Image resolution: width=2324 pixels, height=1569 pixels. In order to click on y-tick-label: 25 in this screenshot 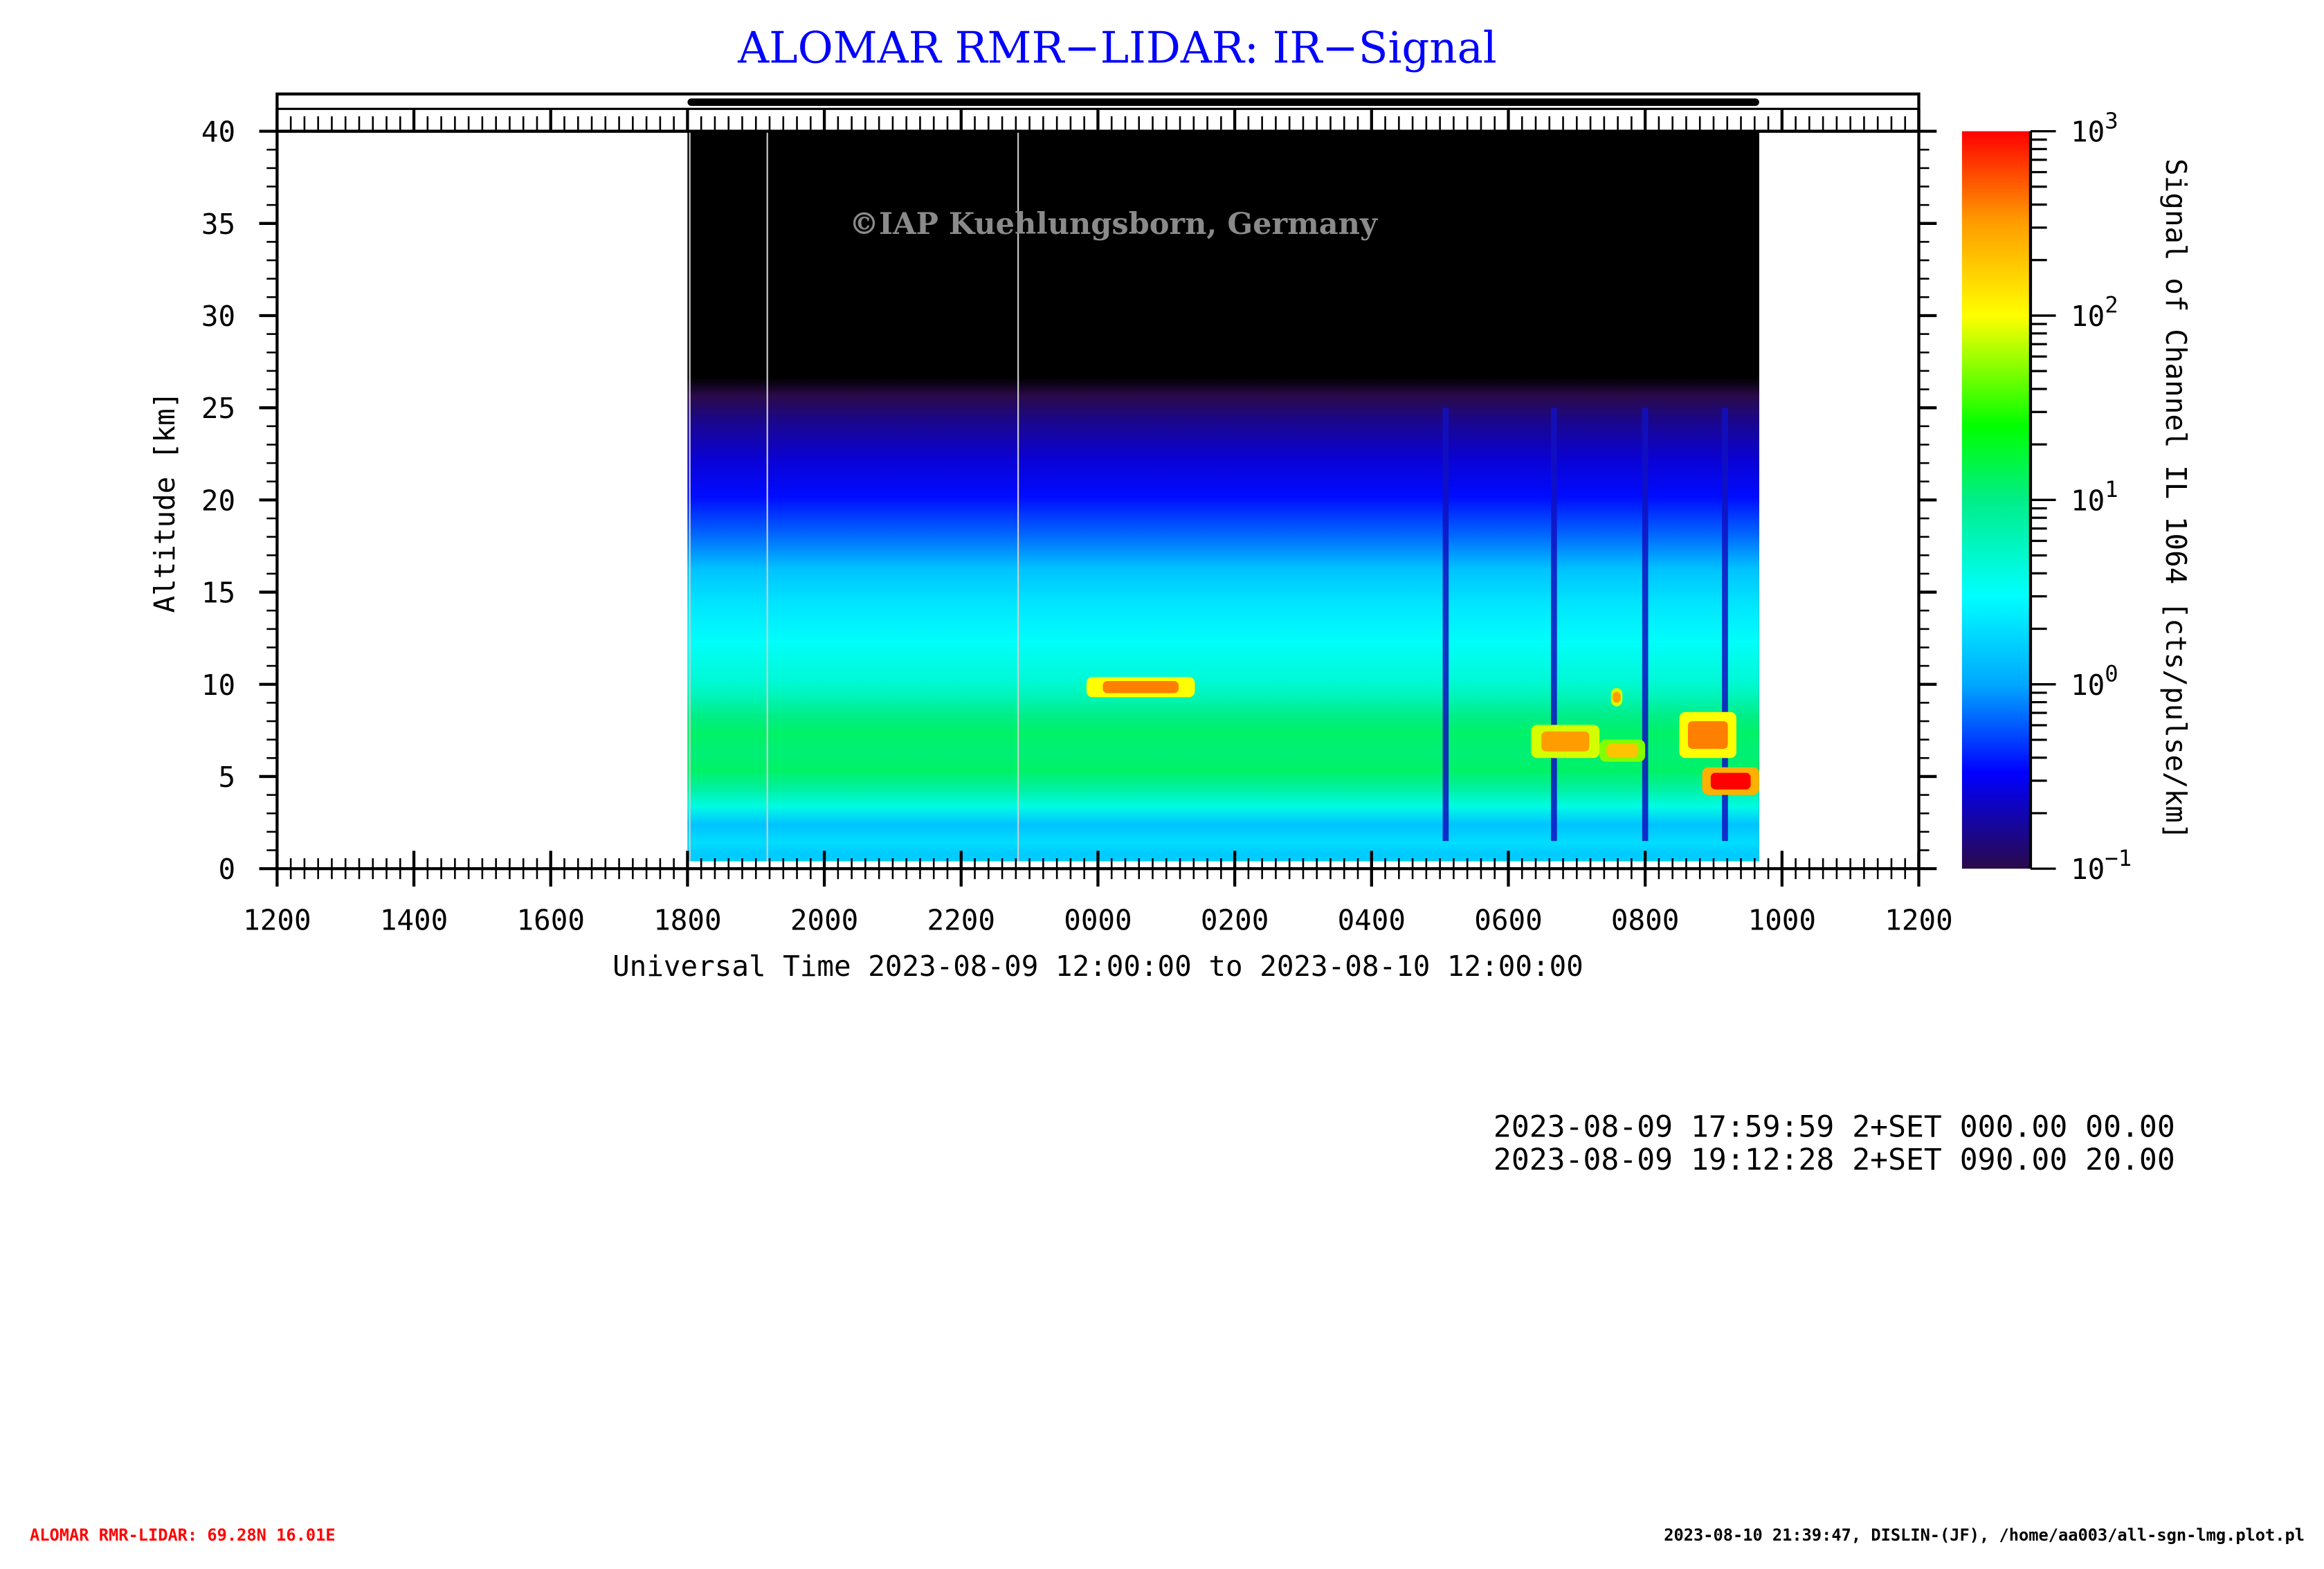, I will do `click(218, 408)`.